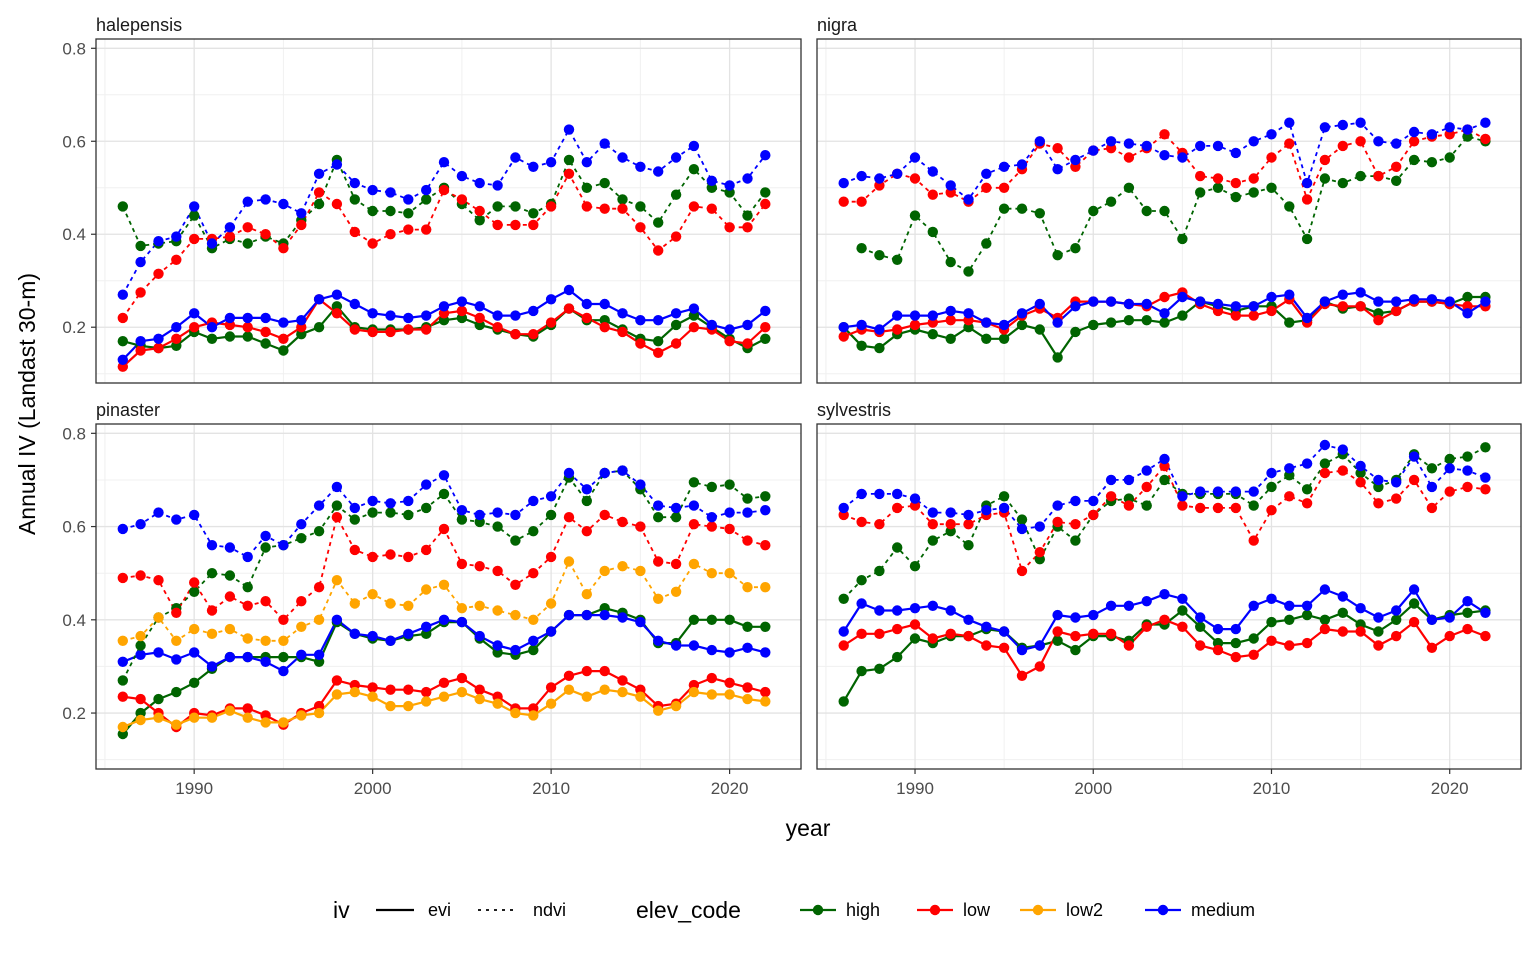 The image size is (1536, 960). Describe the element at coordinates (74, 327) in the screenshot. I see `y-tick-label: 0.2` at that location.